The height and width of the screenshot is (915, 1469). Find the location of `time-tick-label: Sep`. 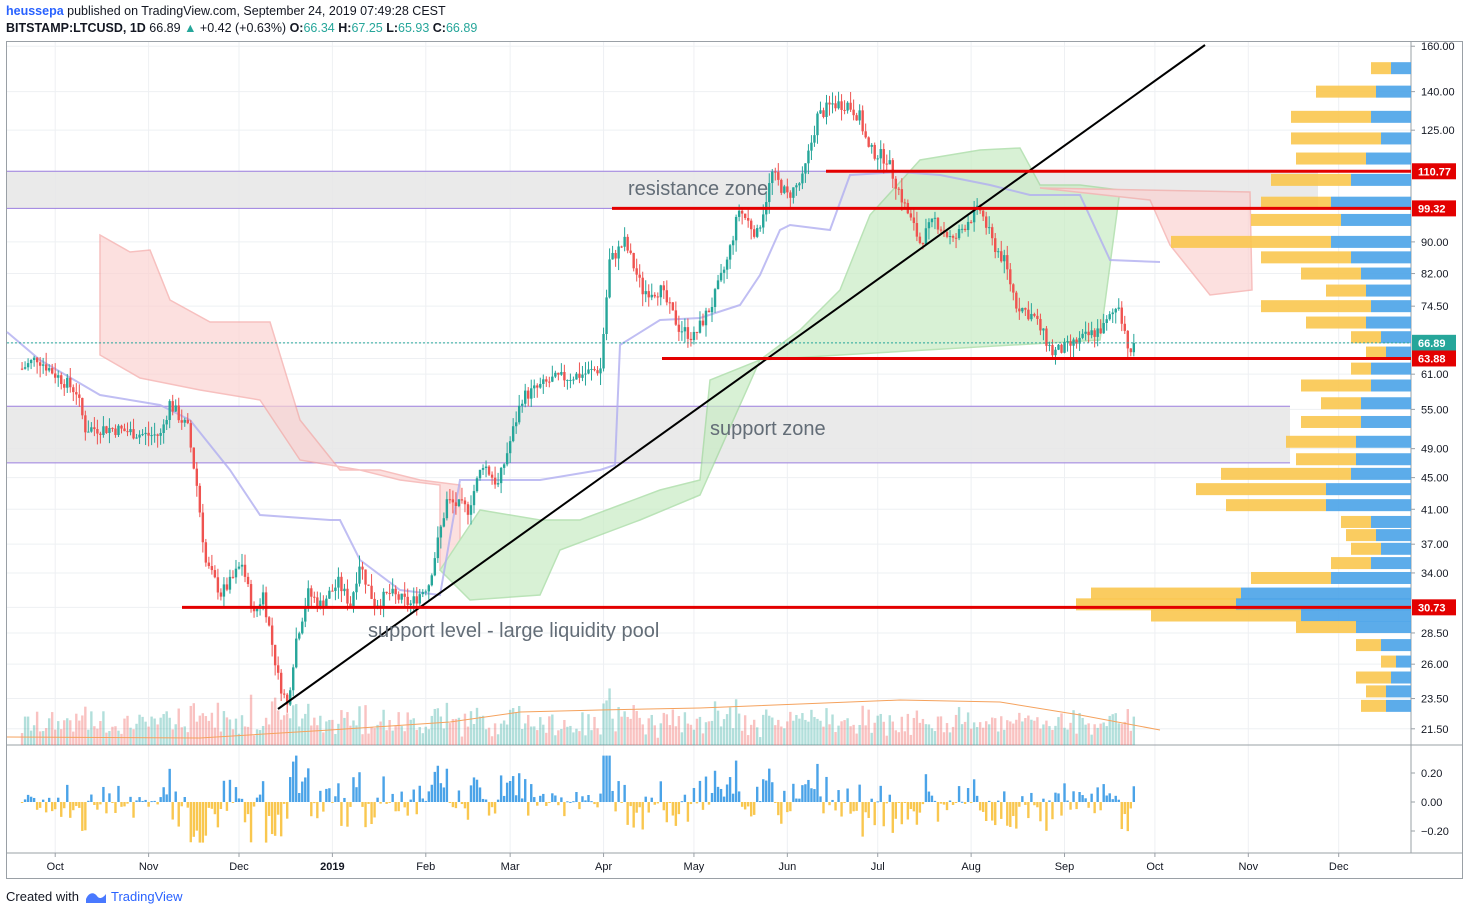

time-tick-label: Sep is located at coordinates (1065, 867).